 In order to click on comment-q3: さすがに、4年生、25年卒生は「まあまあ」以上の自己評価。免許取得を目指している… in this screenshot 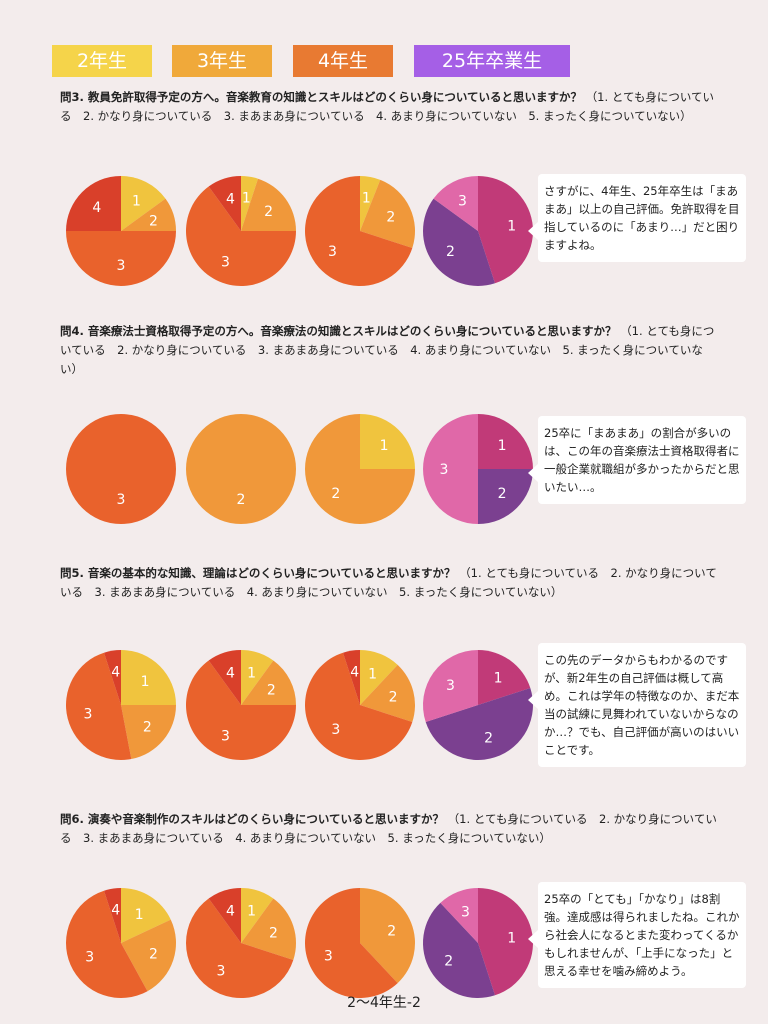, I will do `click(637, 218)`.